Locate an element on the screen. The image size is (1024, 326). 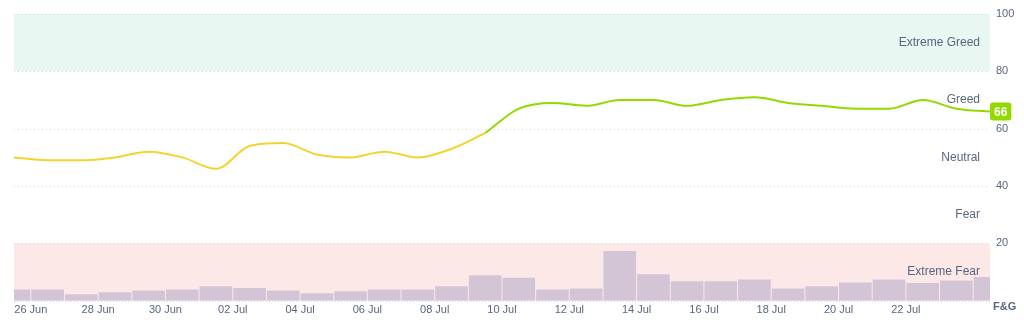
x-tick-label: 10 Jul is located at coordinates (502, 309).